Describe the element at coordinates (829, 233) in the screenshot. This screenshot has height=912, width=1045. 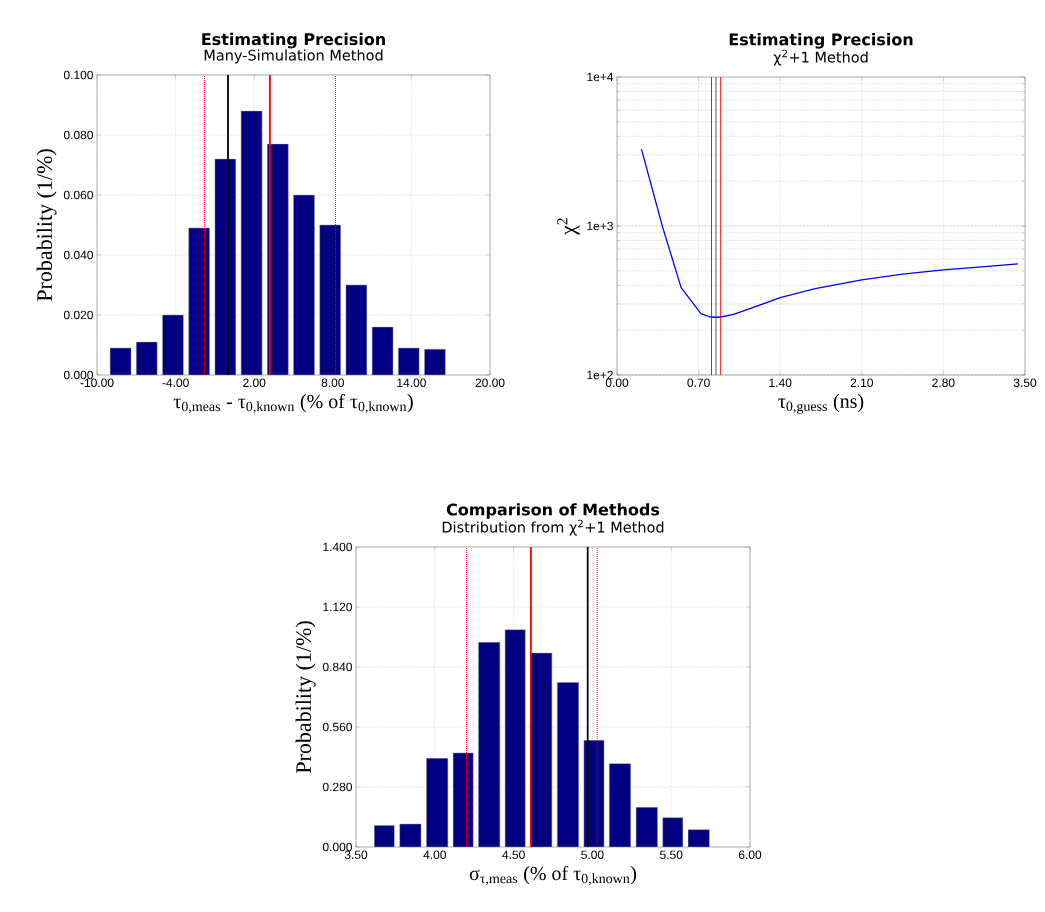
I see `line-series` at that location.